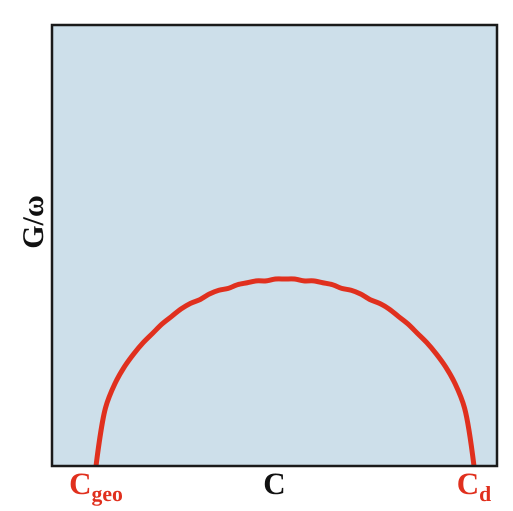  I want to click on x-tick-label: C$_{geo}$, so click(96, 486).